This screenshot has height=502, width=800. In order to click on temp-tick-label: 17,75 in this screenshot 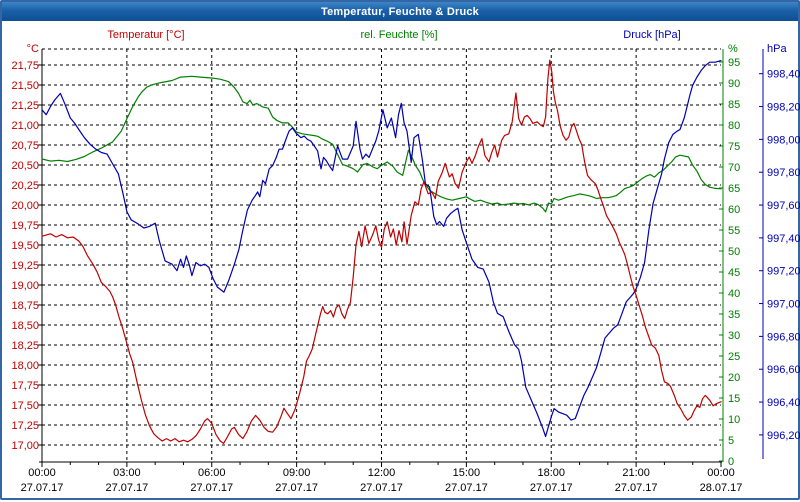, I will do `click(25, 386)`.